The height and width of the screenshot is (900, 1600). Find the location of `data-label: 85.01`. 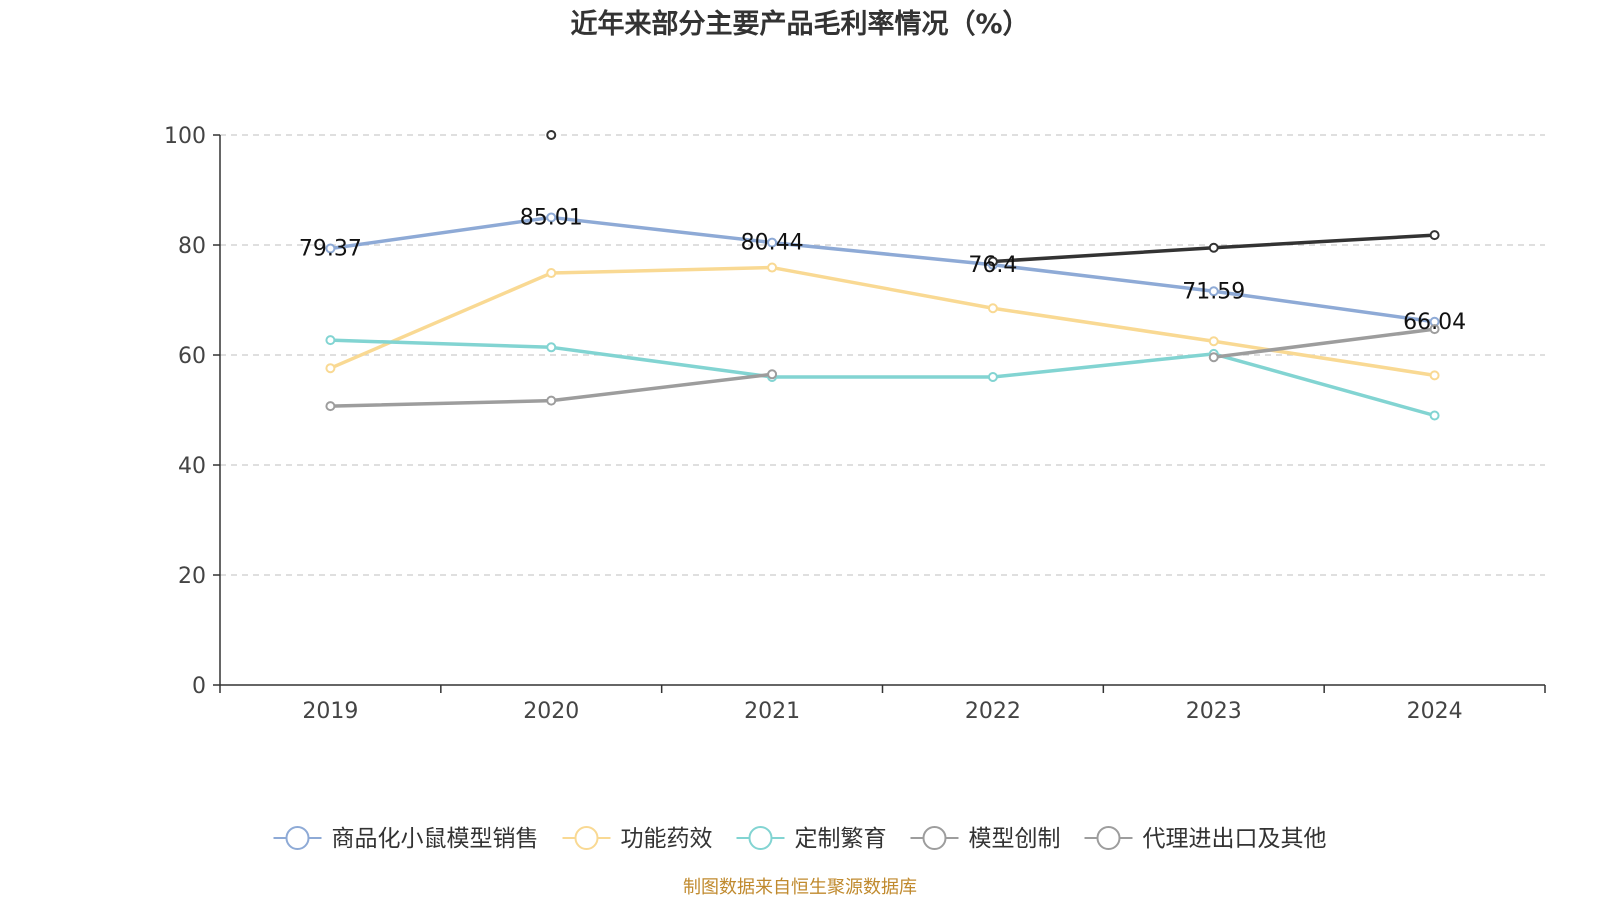

data-label: 85.01 is located at coordinates (551, 217).